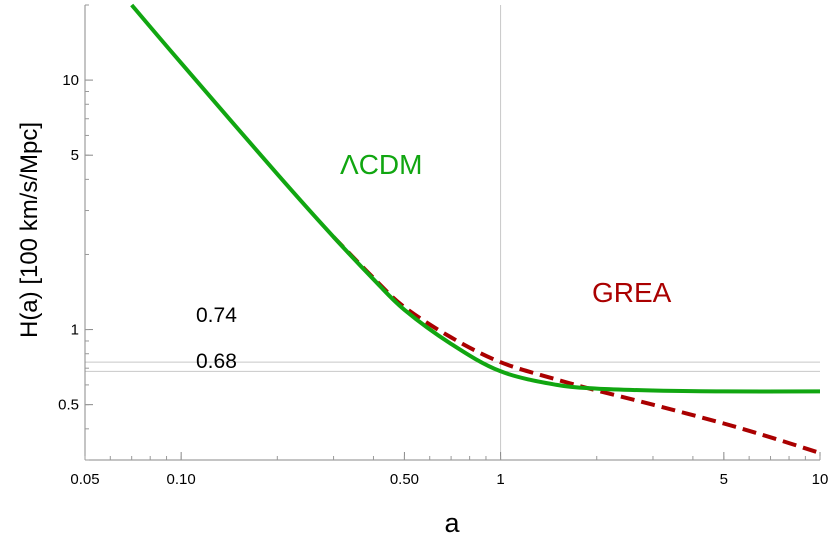 Image resolution: width=830 pixels, height=542 pixels. Describe the element at coordinates (500, 479) in the screenshot. I see `x-tick-label: 1` at that location.